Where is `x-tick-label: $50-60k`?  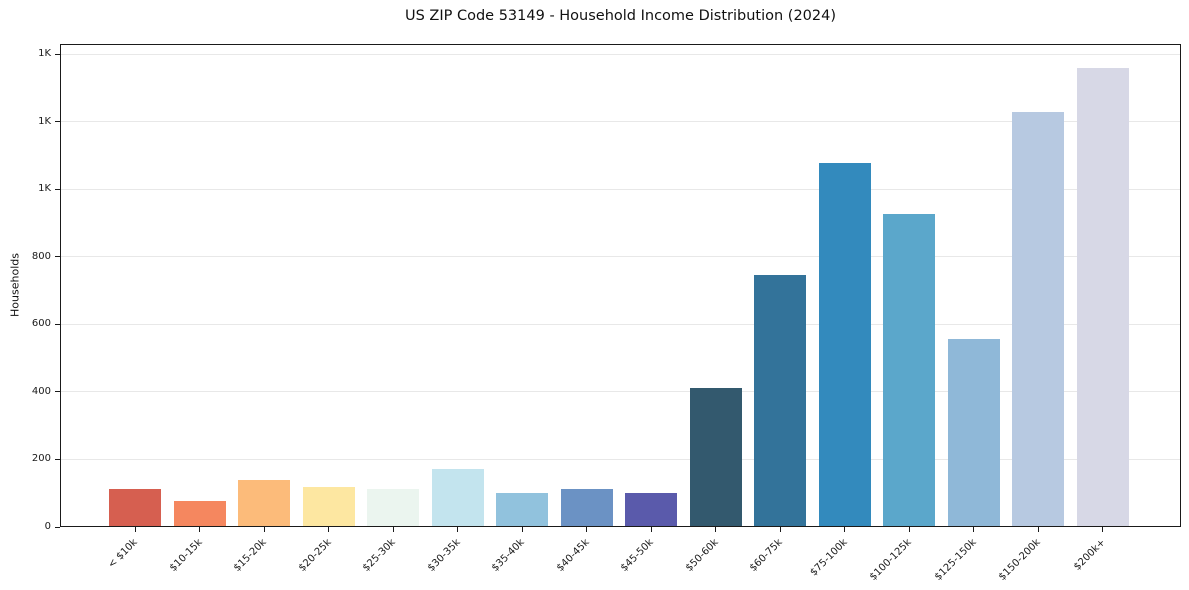
x-tick-label: $50-60k is located at coordinates (702, 555).